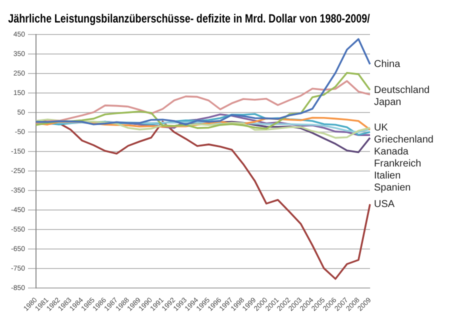 Image resolution: width=450 pixels, height=321 pixels. Describe the element at coordinates (387, 64) in the screenshot. I see `series-label: China` at that location.